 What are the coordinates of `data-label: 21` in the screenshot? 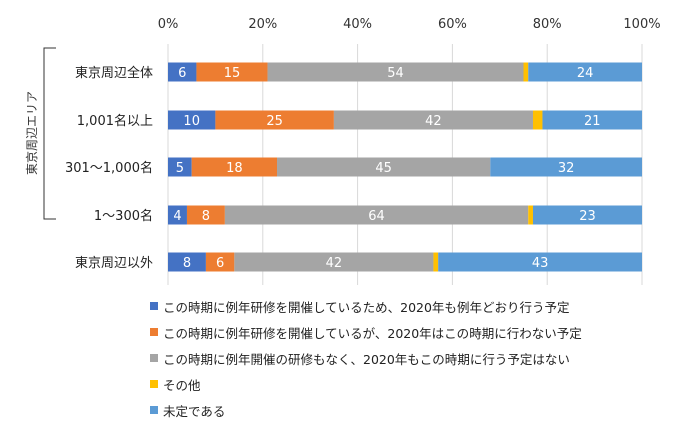 It's located at (592, 121).